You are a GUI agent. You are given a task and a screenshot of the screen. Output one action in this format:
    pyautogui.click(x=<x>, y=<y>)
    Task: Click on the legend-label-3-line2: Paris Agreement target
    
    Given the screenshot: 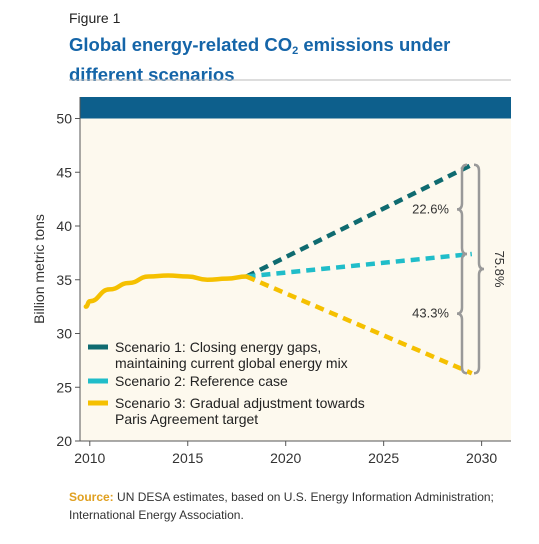 What is the action you would take?
    pyautogui.click(x=186, y=419)
    